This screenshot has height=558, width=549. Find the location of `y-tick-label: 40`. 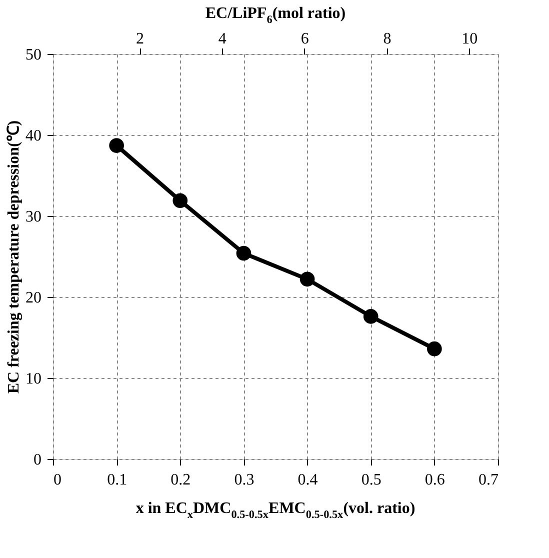

y-tick-label: 40 is located at coordinates (34, 136).